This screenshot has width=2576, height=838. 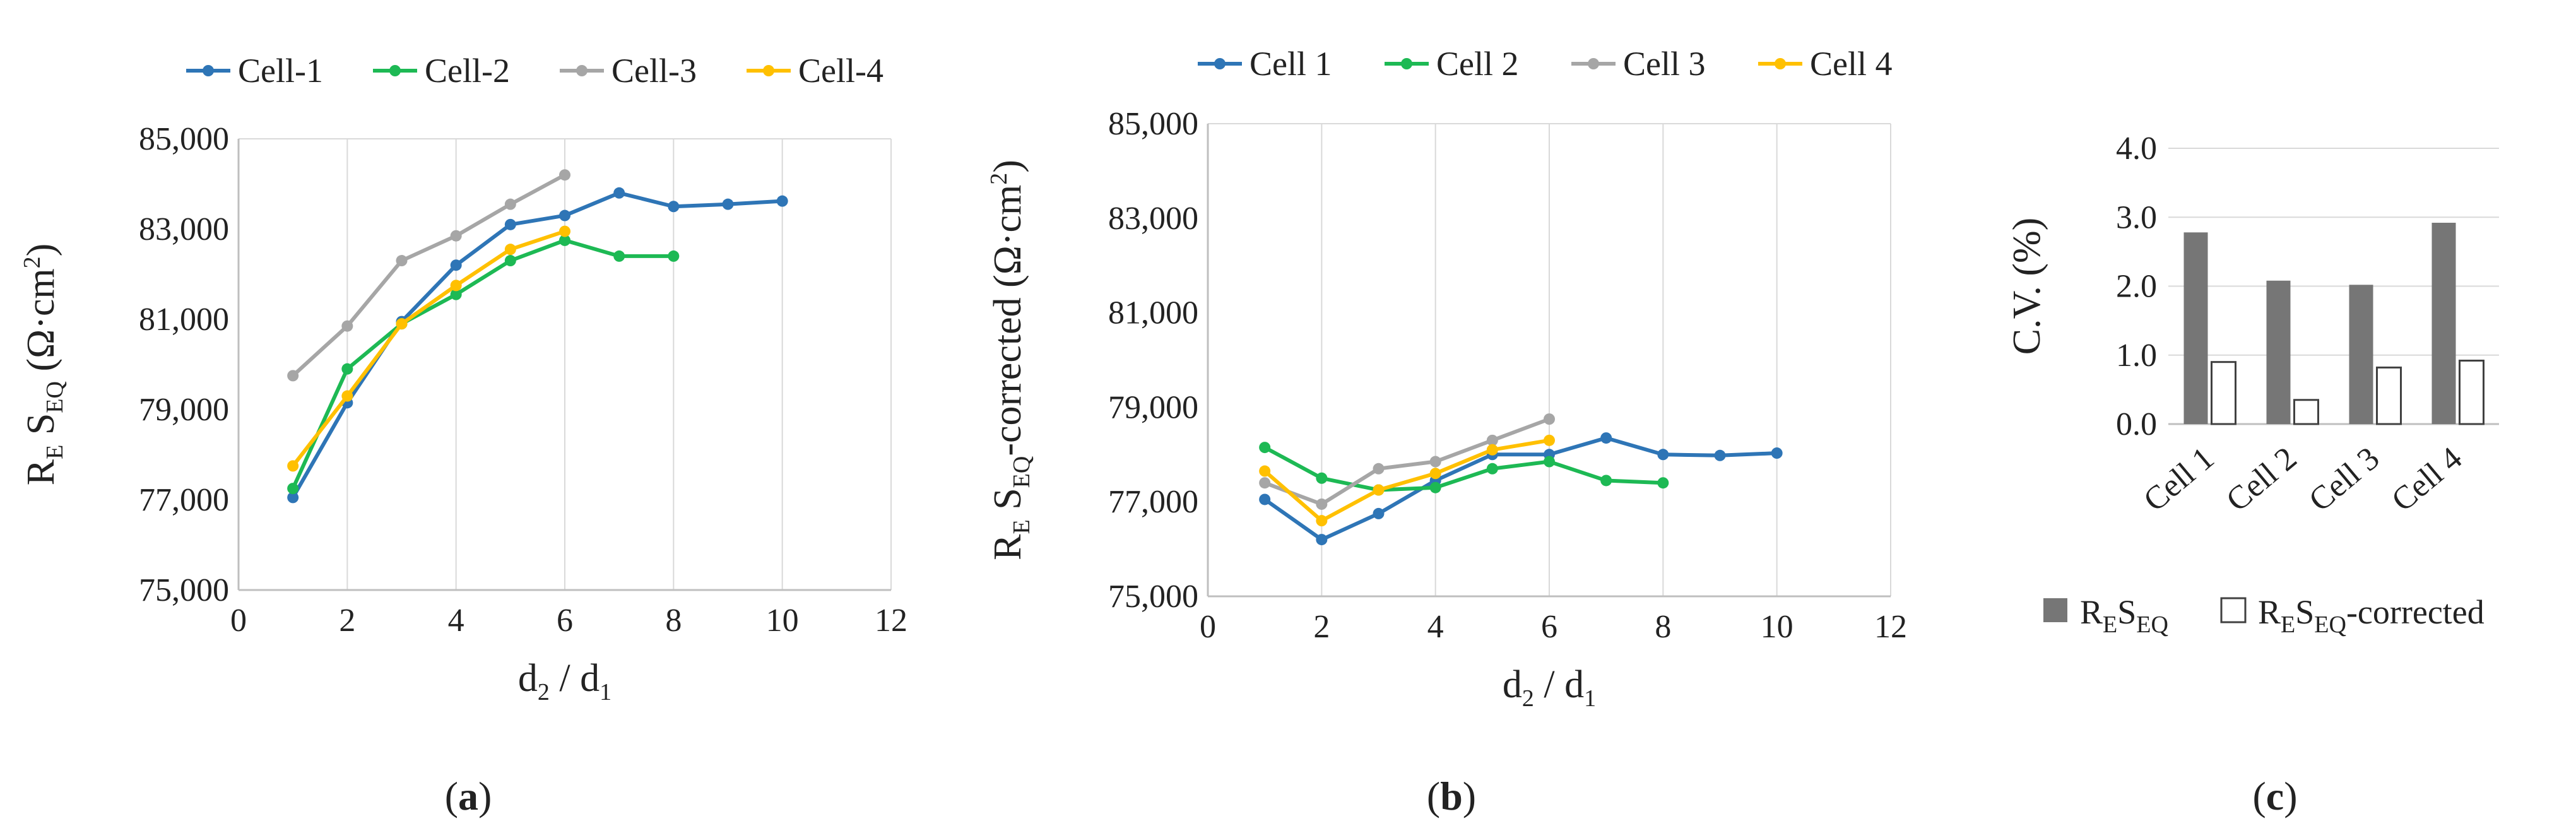 What do you see at coordinates (565, 681) in the screenshot?
I see `x-axis-title: d2 / d1` at bounding box center [565, 681].